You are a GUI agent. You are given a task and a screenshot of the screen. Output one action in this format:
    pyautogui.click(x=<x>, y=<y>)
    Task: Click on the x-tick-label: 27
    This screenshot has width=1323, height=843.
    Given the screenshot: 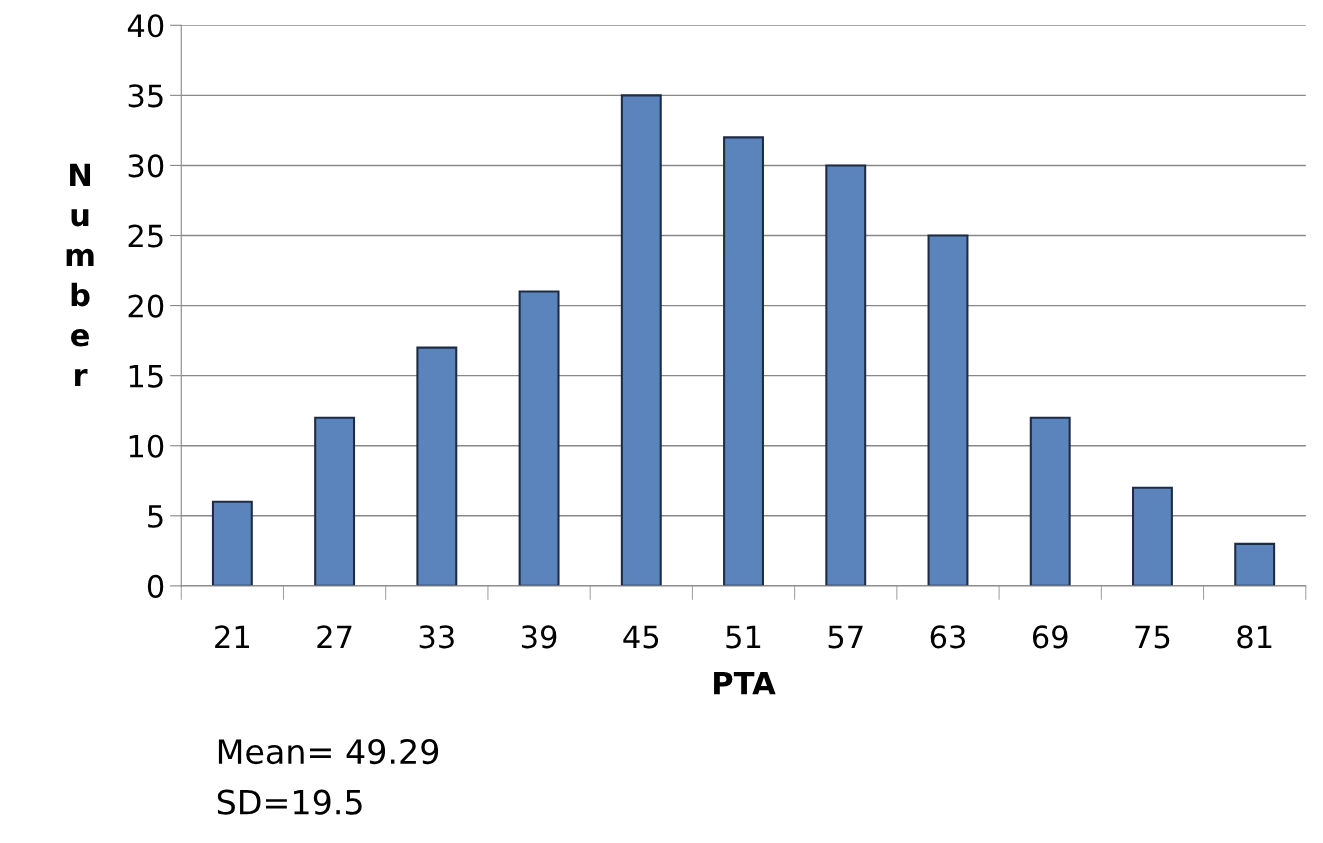 What is the action you would take?
    pyautogui.click(x=334, y=636)
    